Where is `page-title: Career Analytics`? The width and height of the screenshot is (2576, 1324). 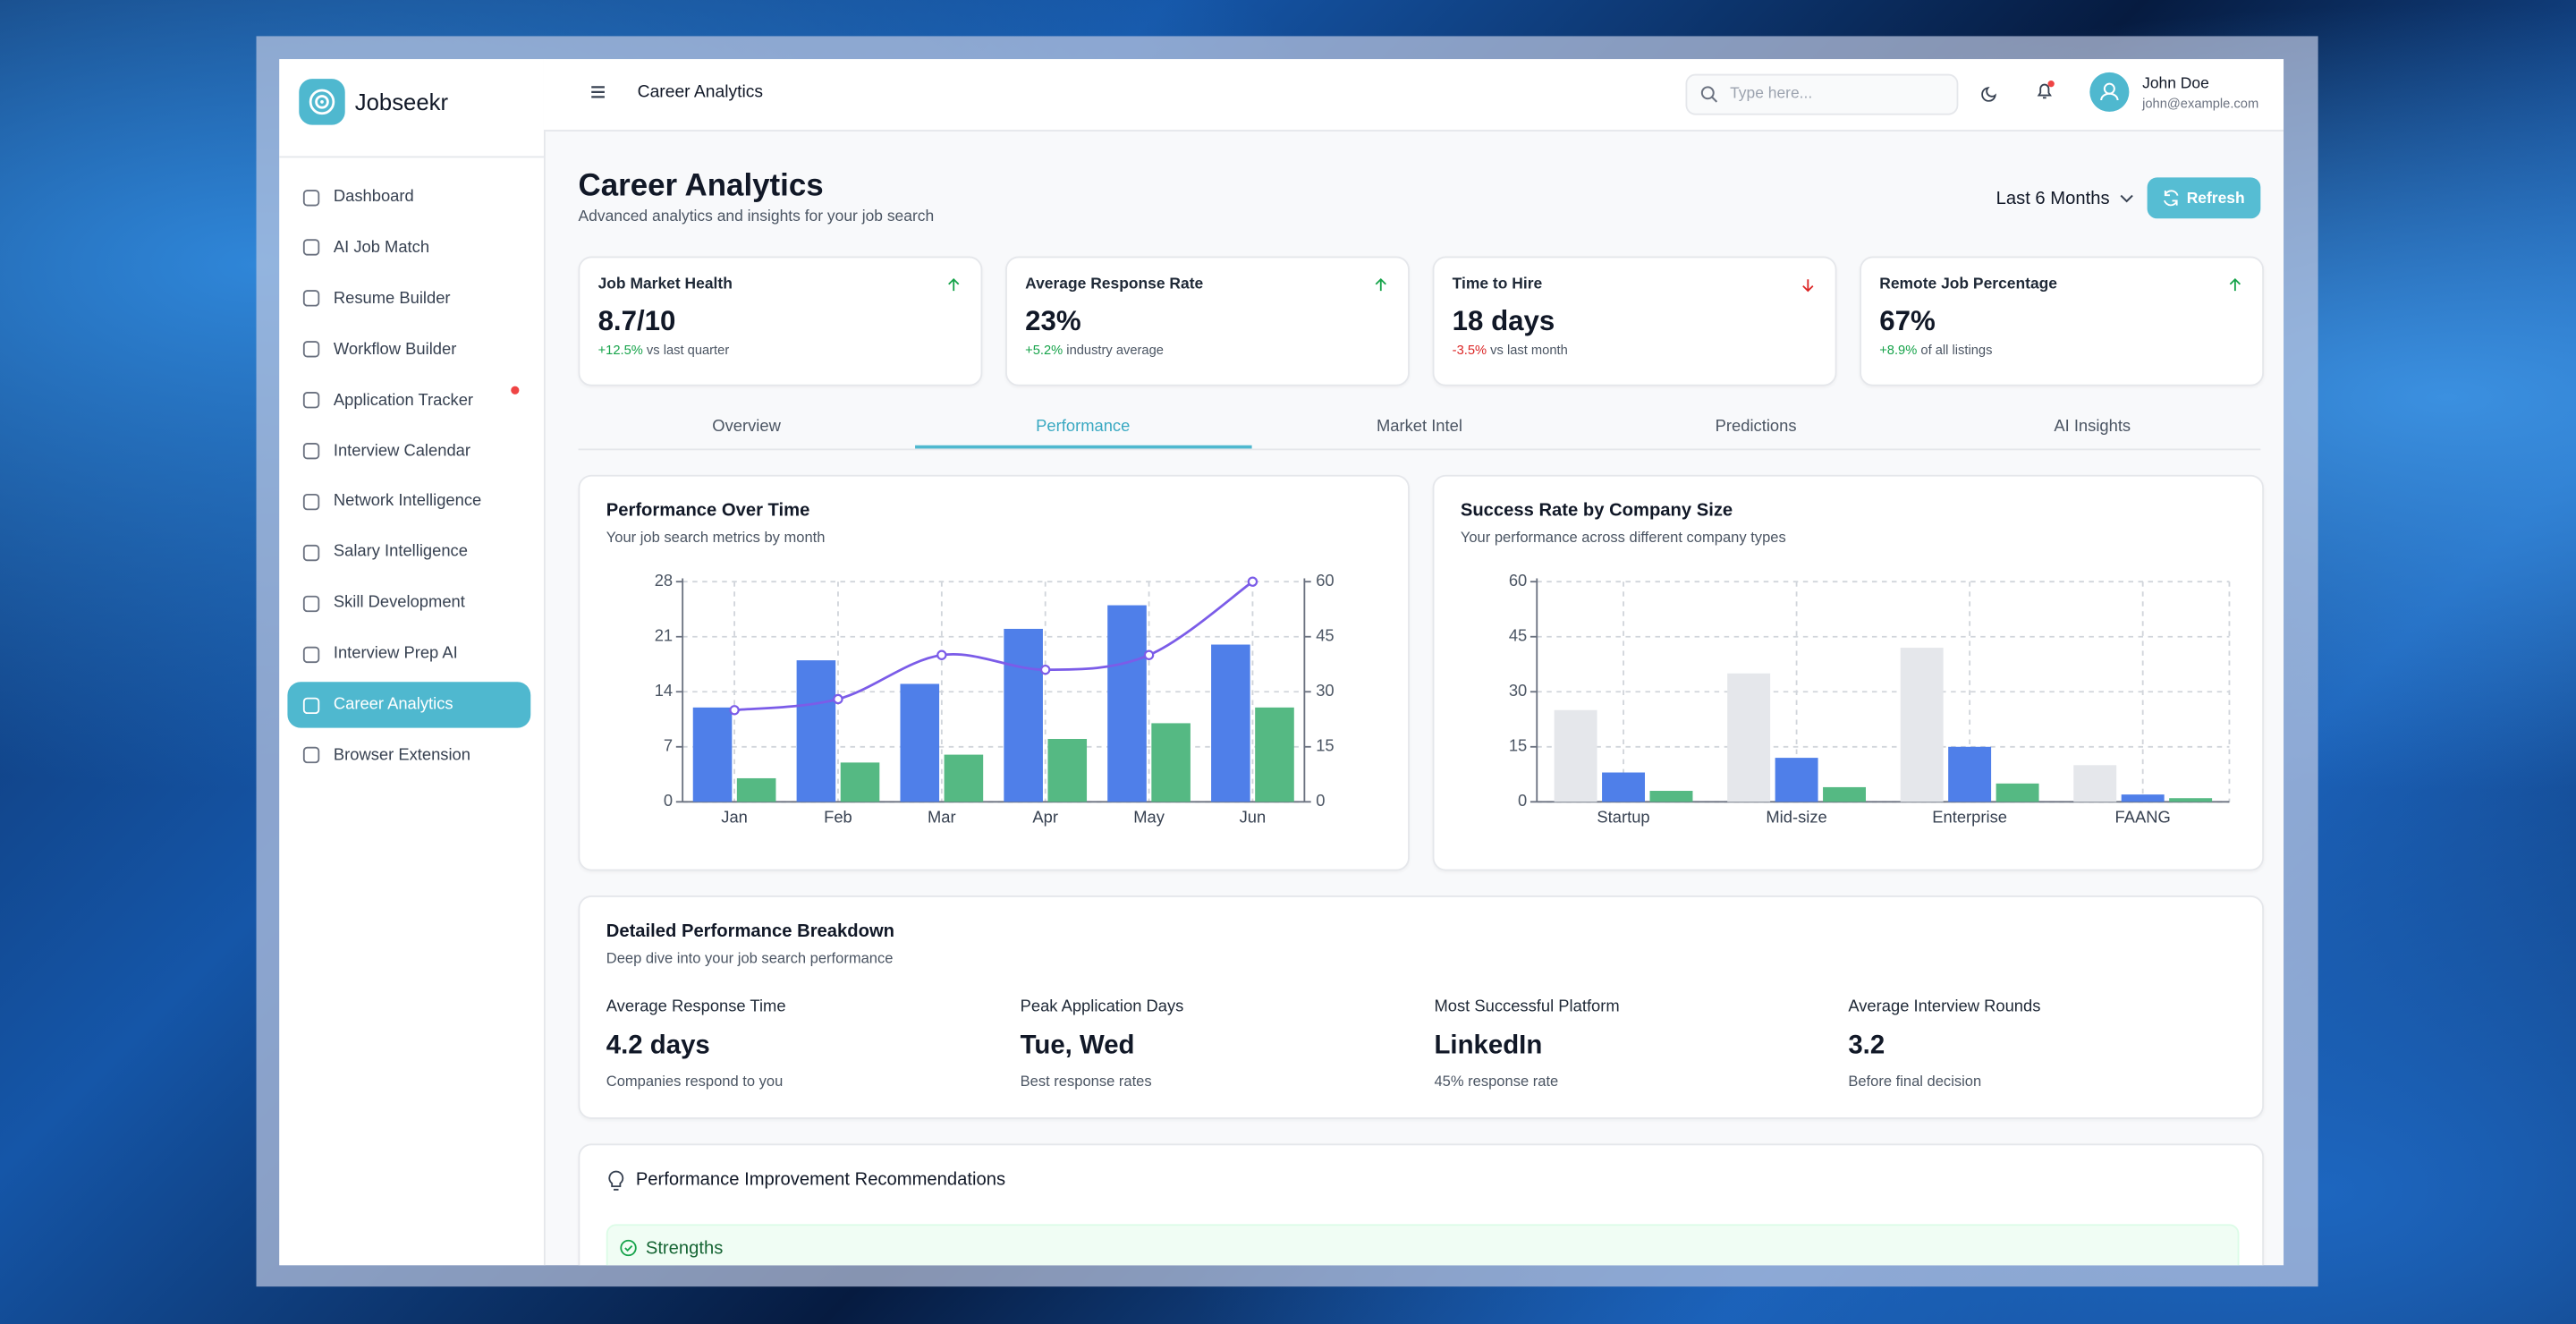
page-title: Career Analytics is located at coordinates (701, 186).